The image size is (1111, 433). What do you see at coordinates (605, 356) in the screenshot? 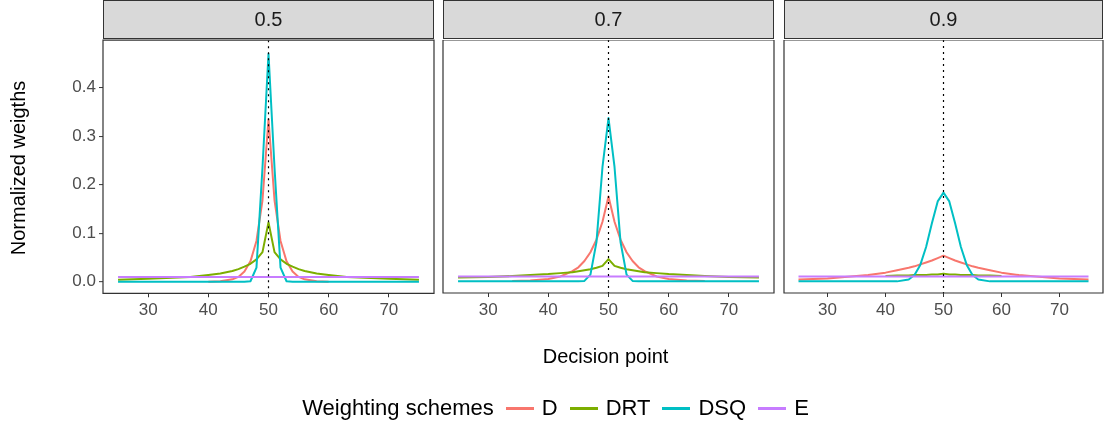
I see `x-axis-title: Decision point` at bounding box center [605, 356].